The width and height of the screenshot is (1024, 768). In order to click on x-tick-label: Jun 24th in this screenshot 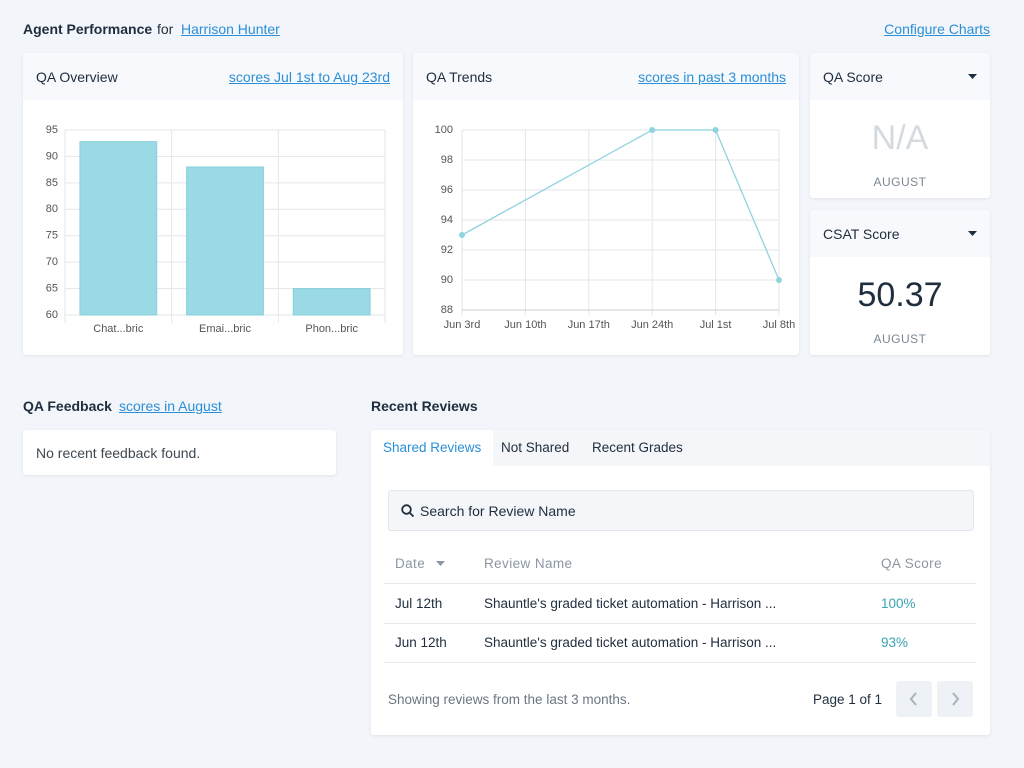, I will do `click(652, 325)`.